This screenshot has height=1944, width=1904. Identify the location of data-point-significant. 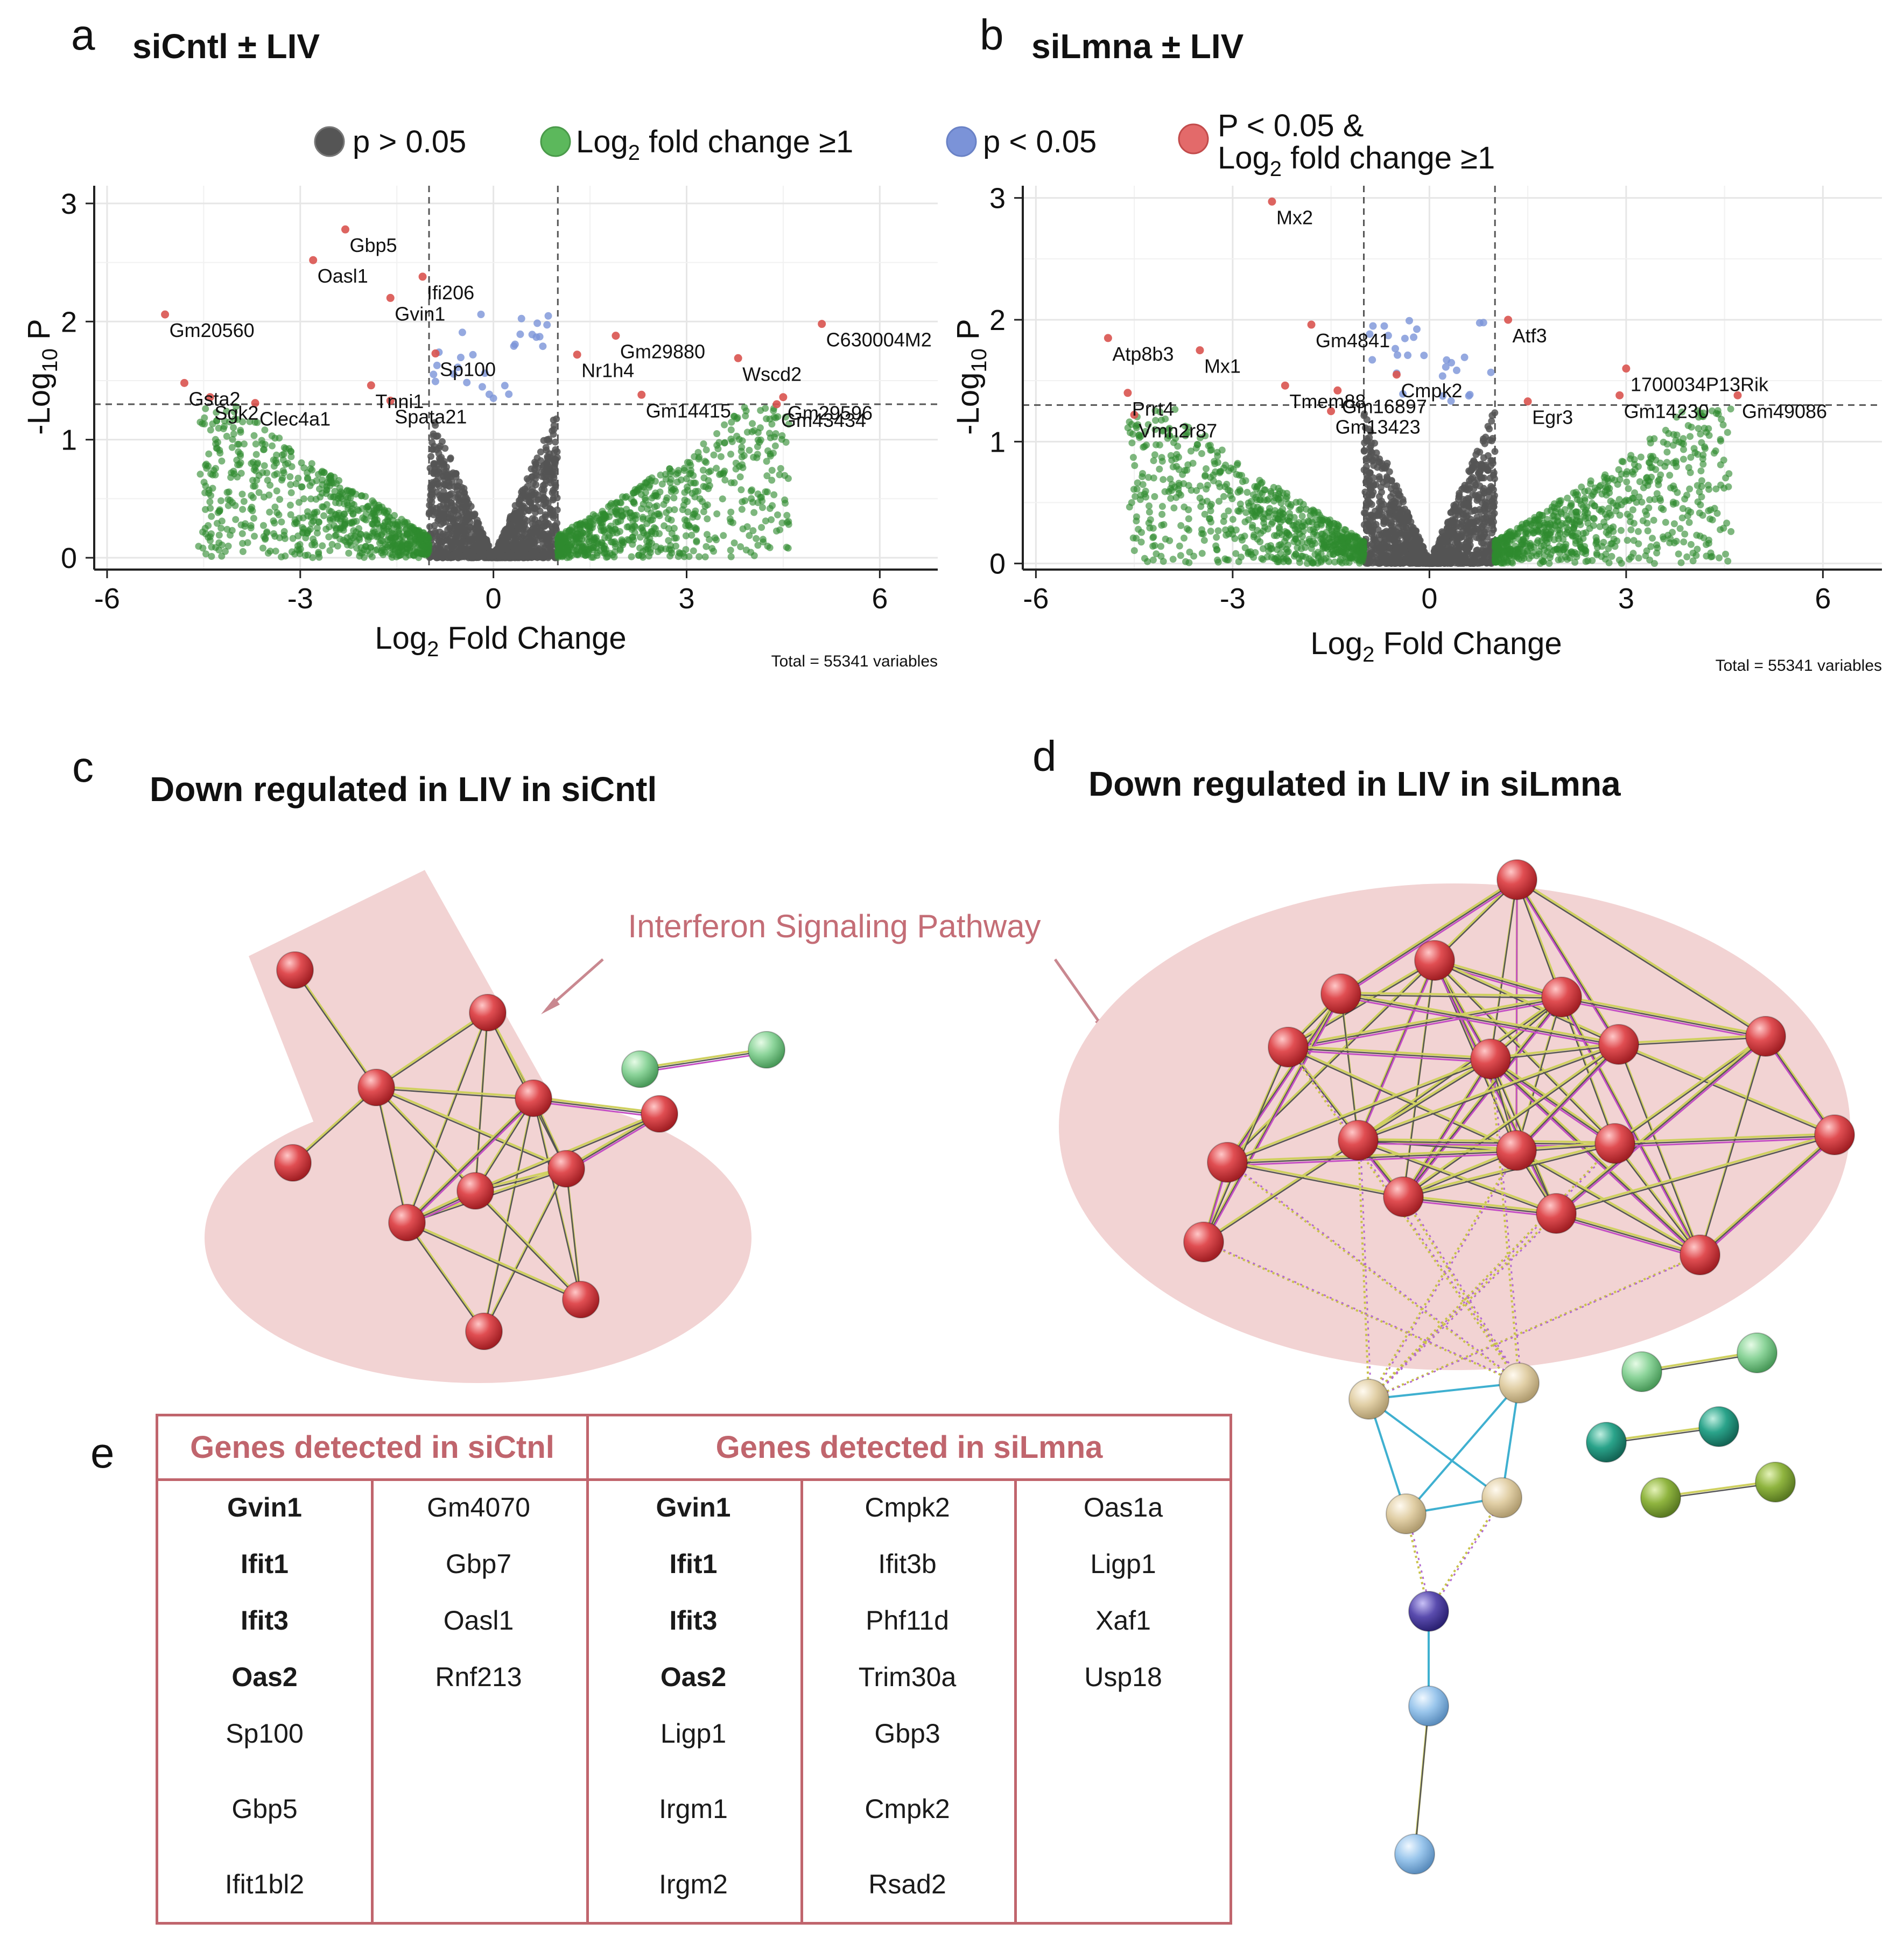
(184, 383).